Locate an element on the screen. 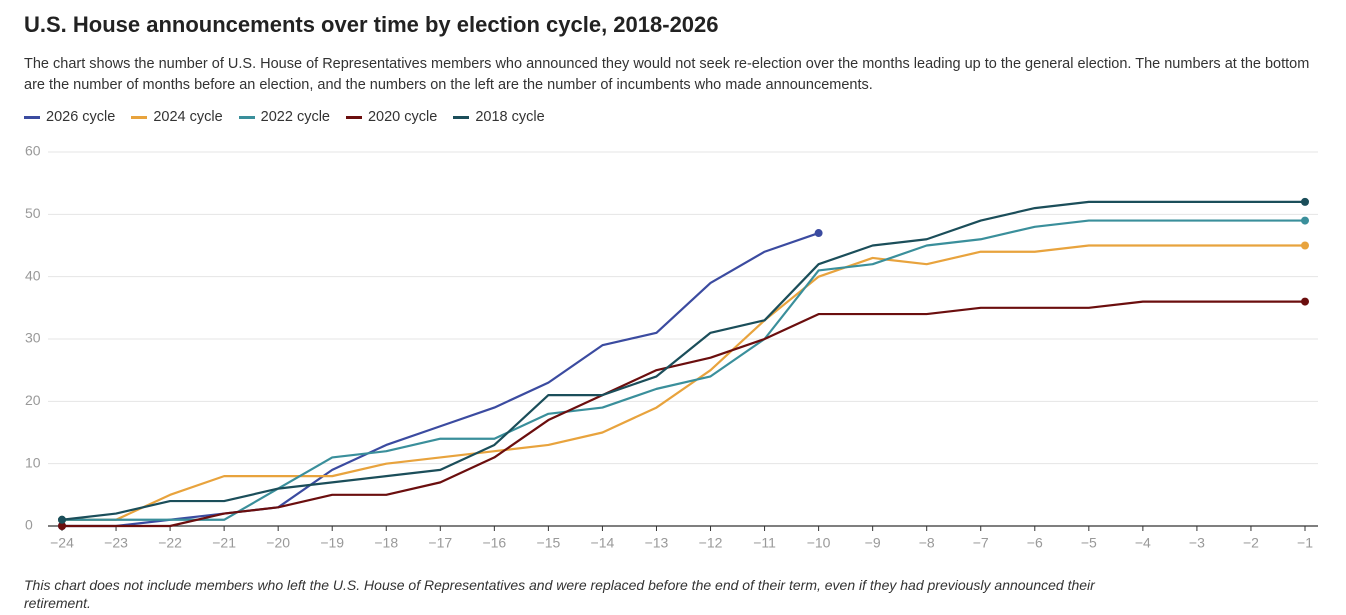 Image resolution: width=1346 pixels, height=615 pixels. legend-label: 2022 cycle is located at coordinates (295, 117).